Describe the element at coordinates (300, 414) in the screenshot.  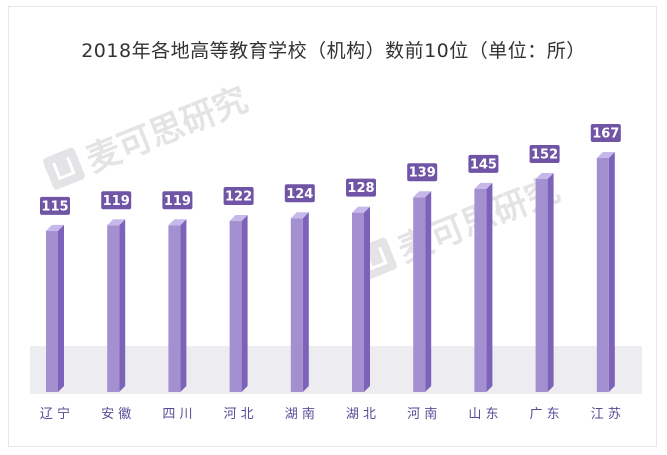
I see `x-tick-label: 湖 南` at that location.